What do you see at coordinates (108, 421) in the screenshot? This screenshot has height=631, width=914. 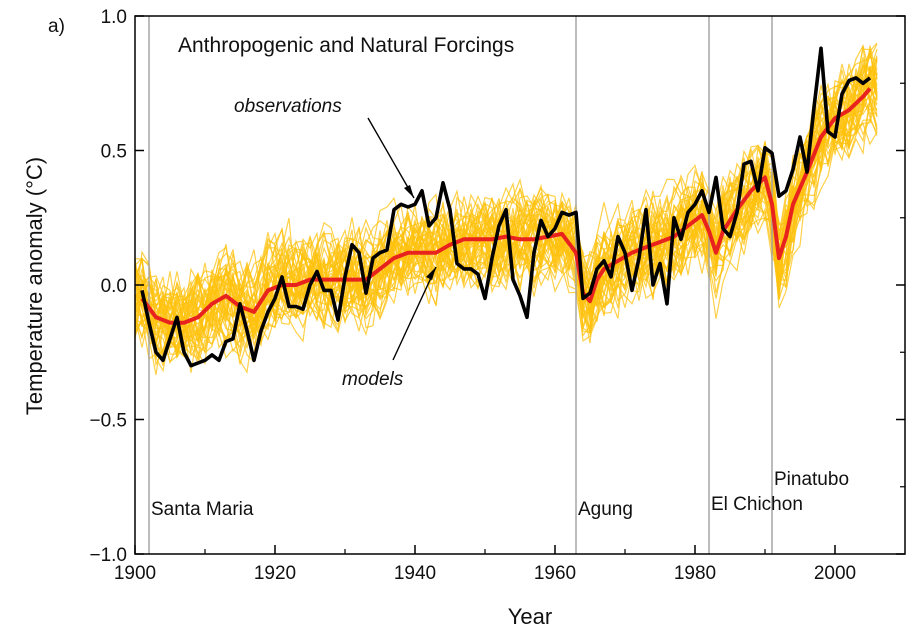 I see `y-tick-label: −0.5` at bounding box center [108, 421].